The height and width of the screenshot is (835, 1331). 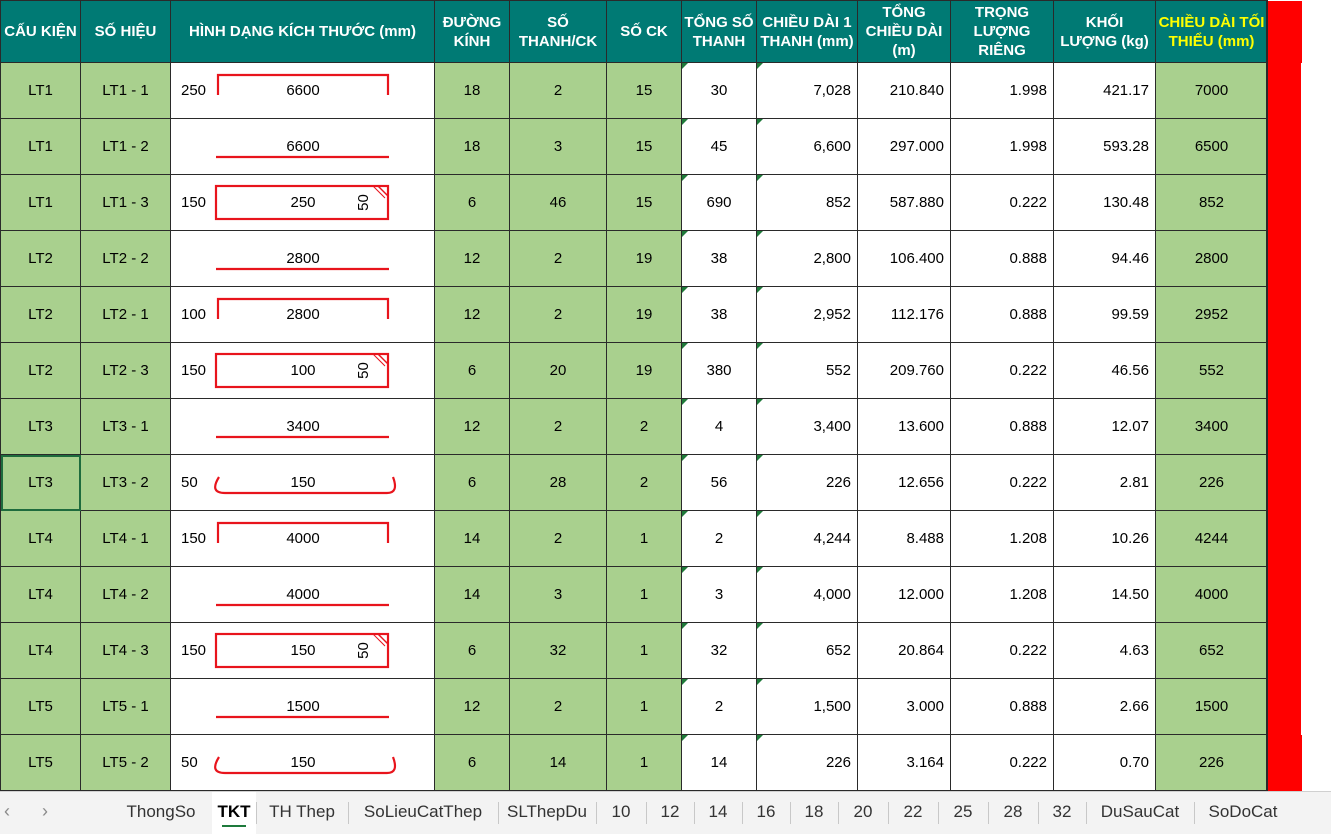 I want to click on cell-so-hieu: LT1 - 2, so click(x=125, y=146).